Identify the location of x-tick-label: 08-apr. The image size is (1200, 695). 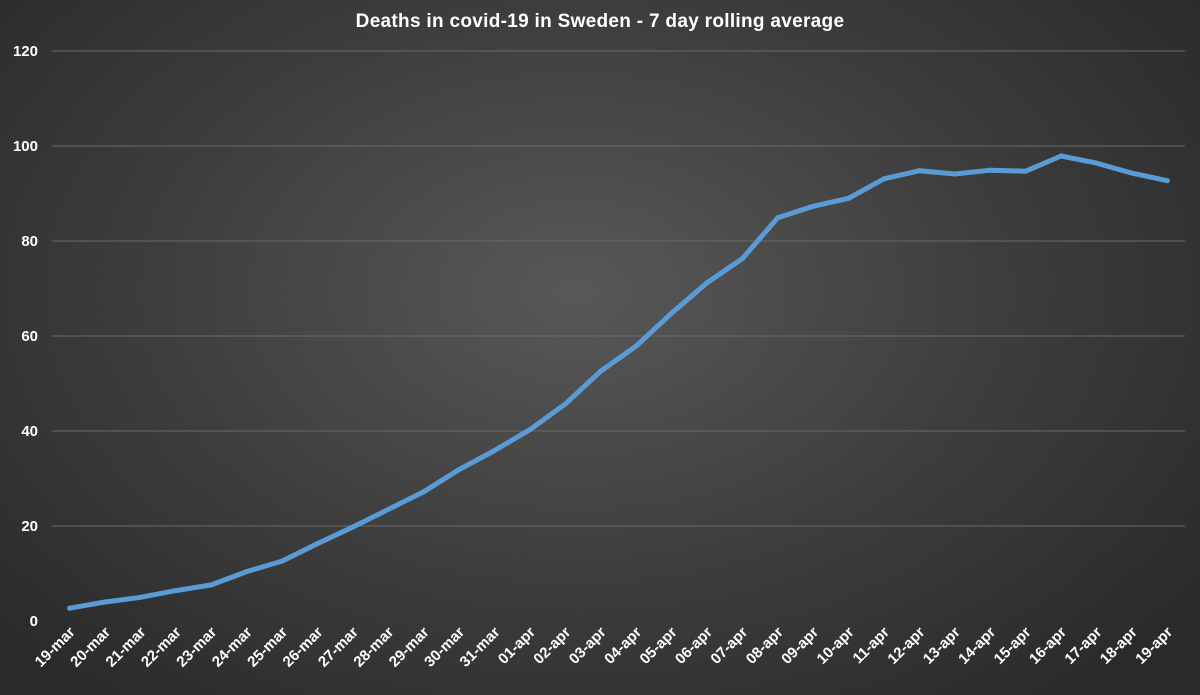
(765, 646).